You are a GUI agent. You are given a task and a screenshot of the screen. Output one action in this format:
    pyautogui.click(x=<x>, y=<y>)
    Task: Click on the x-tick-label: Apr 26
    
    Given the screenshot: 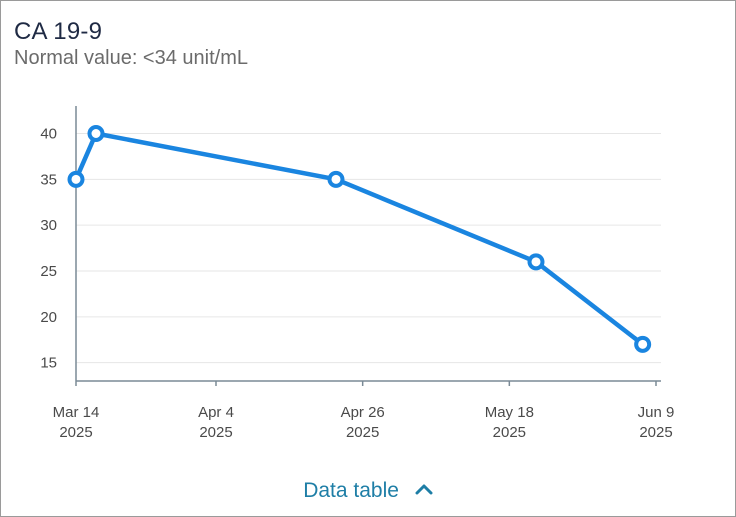 What is the action you would take?
    pyautogui.click(x=363, y=412)
    